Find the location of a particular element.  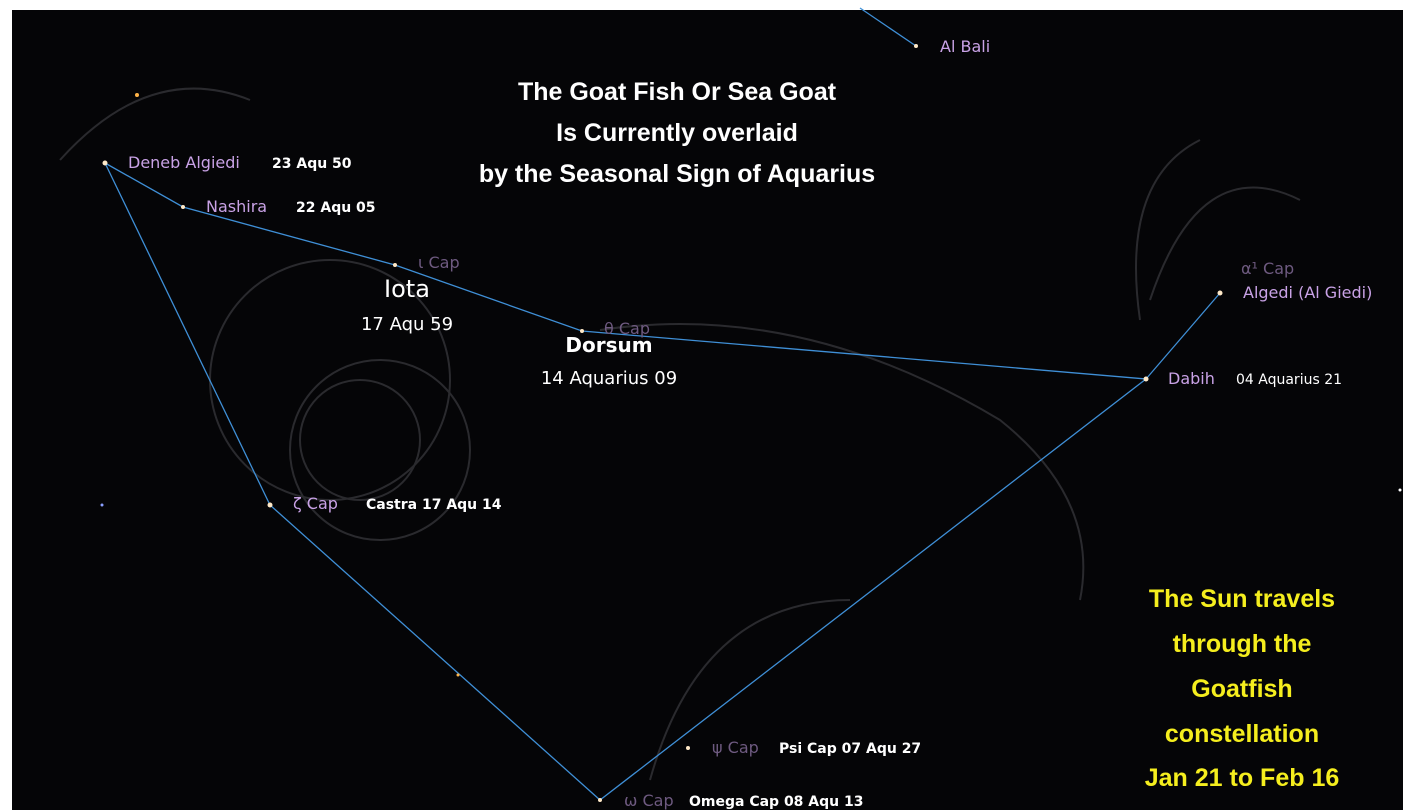

star-position: Castra 17 Aqu 14 is located at coordinates (434, 505).